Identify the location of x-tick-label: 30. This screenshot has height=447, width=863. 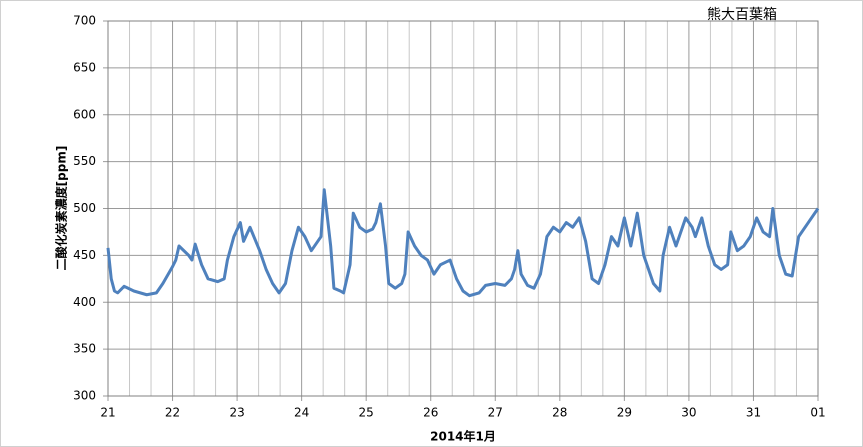
(688, 413).